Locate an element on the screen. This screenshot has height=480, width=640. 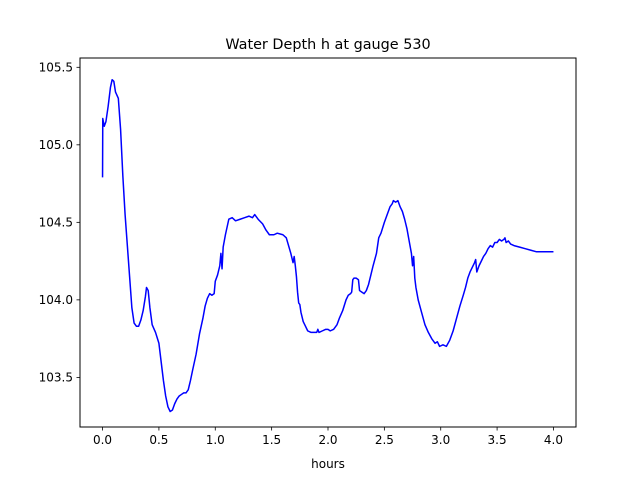
x-tick-label: 3.5 is located at coordinates (497, 440).